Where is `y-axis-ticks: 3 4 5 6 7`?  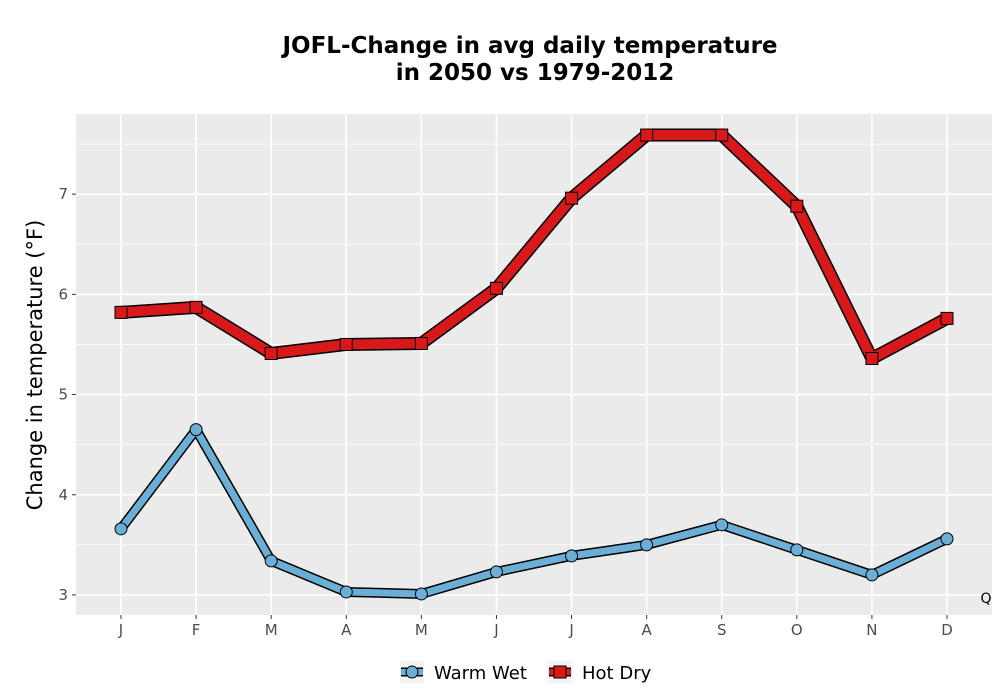
y-axis-ticks: 3 4 5 6 7 is located at coordinates (67, 394).